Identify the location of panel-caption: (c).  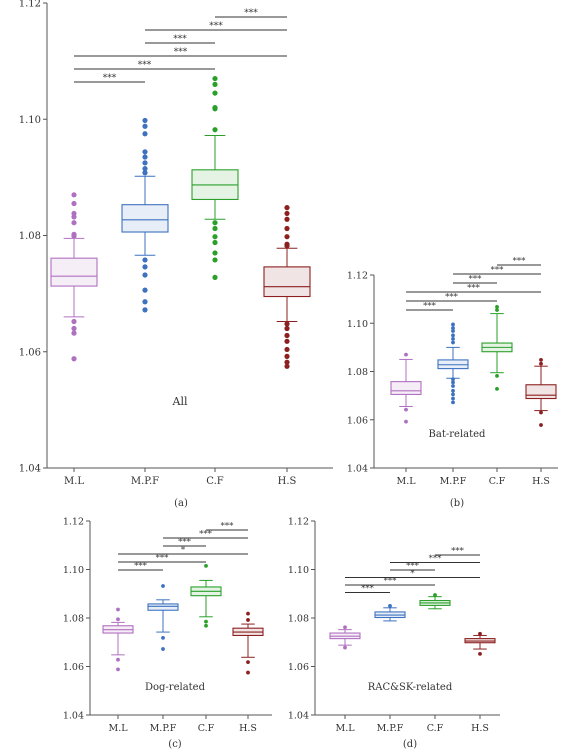
(175, 744).